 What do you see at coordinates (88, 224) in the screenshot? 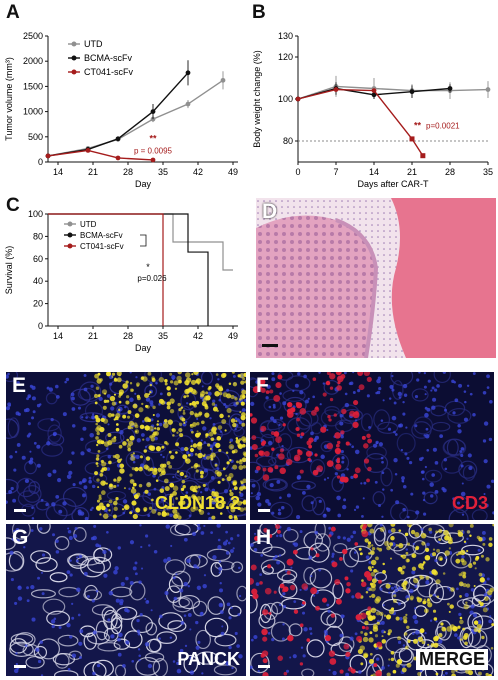
I see `legend-label: UTD` at bounding box center [88, 224].